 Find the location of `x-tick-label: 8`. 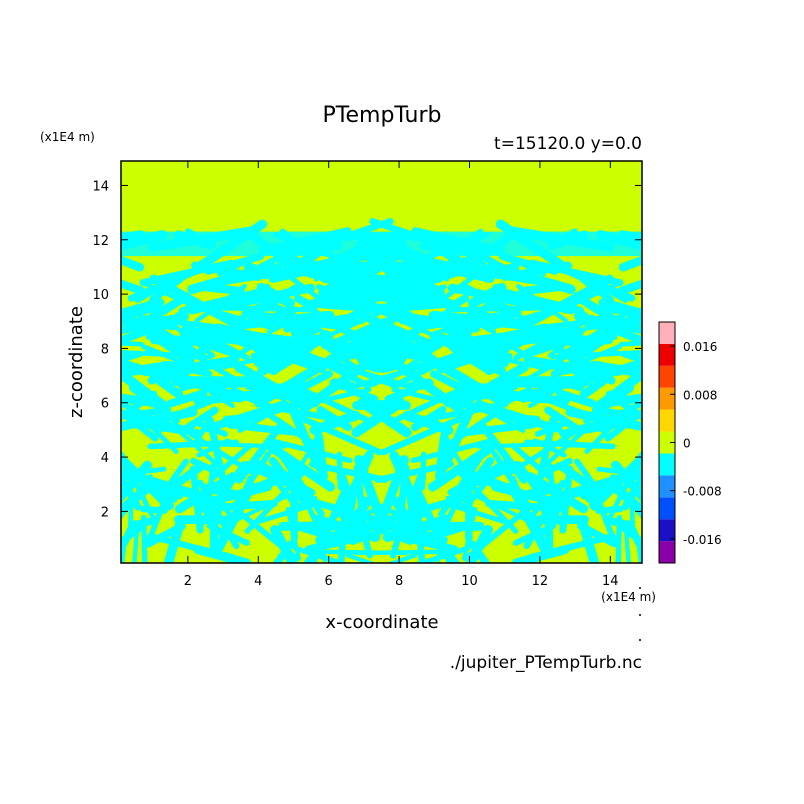

x-tick-label: 8 is located at coordinates (399, 581).